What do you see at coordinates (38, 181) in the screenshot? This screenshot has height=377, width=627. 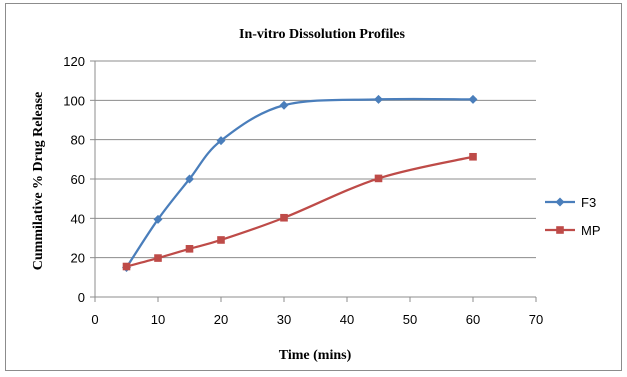 I see `y-axis-label: Cummilative % Drug Release` at bounding box center [38, 181].